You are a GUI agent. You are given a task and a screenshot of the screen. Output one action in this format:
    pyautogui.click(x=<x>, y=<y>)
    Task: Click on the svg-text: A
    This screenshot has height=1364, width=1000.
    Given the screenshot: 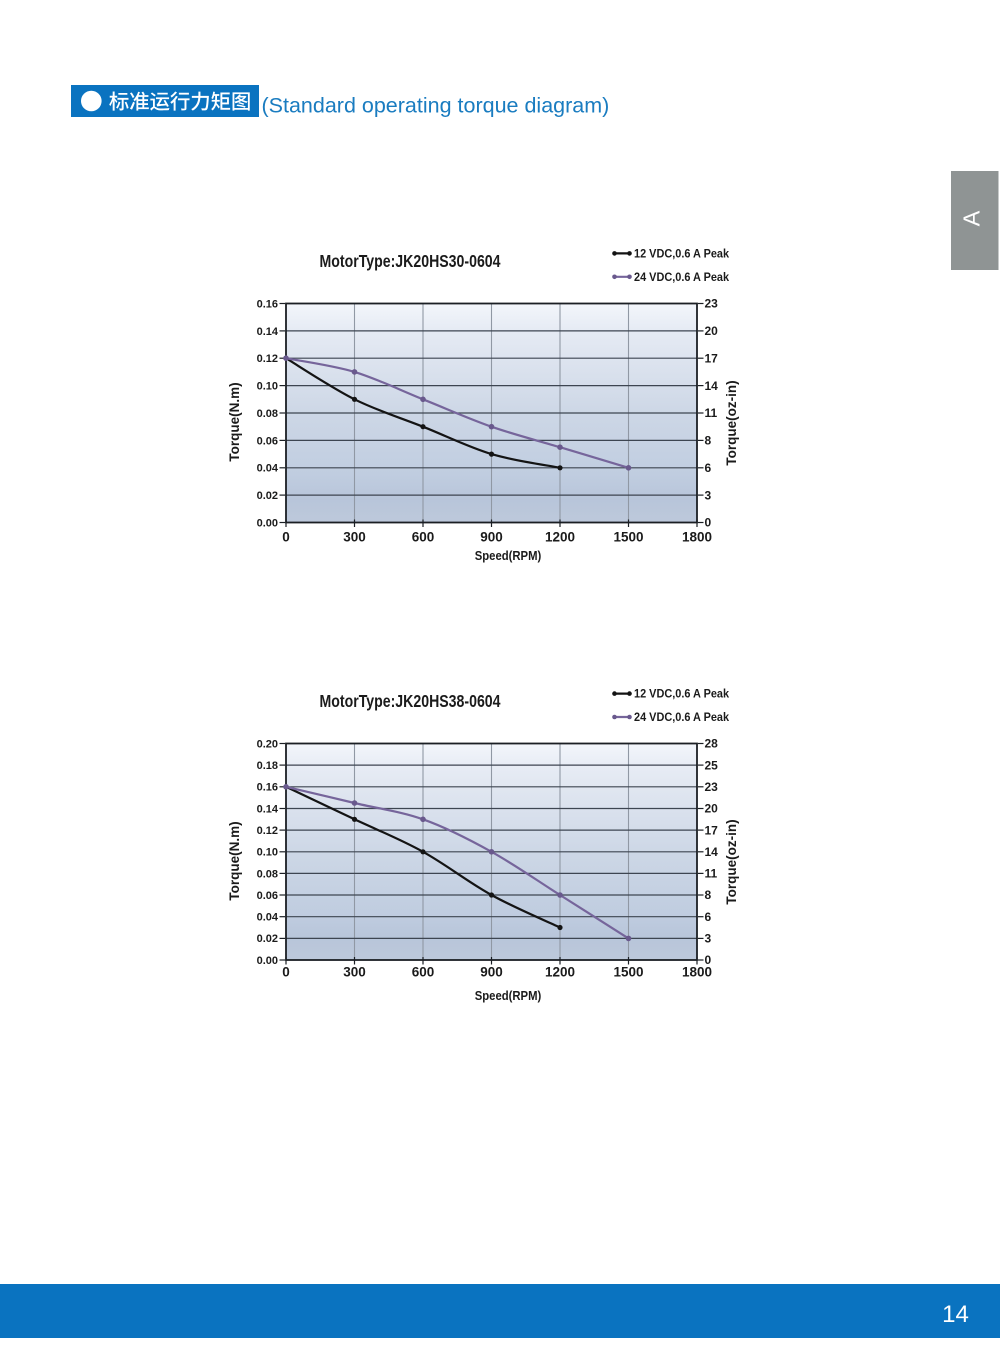 What is the action you would take?
    pyautogui.click(x=972, y=218)
    